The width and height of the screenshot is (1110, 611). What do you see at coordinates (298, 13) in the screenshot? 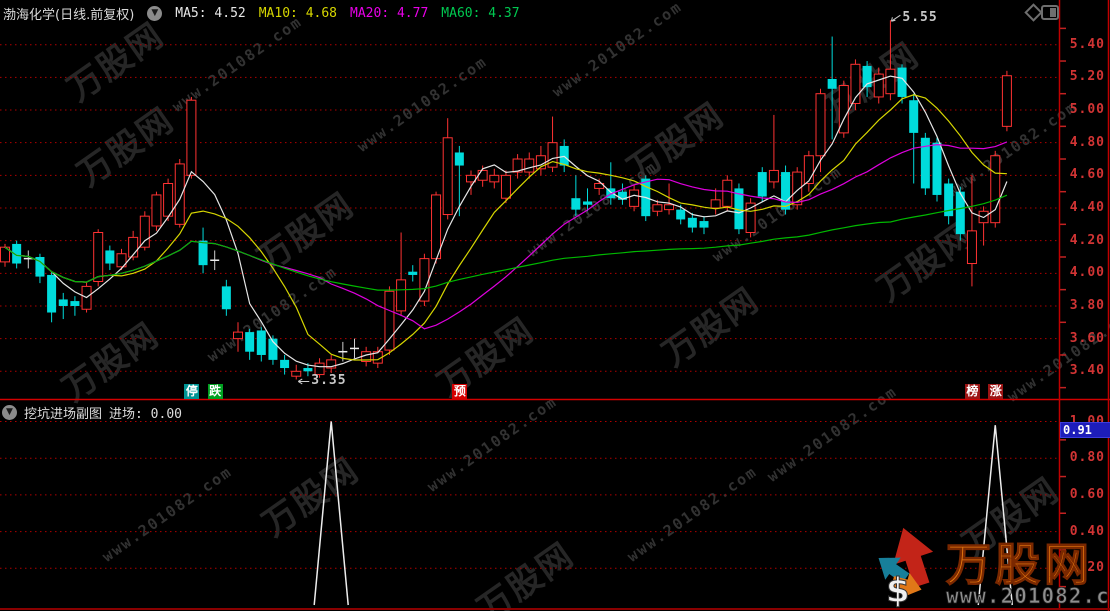
I see `ma10-legend: MA10: 4.68` at bounding box center [298, 13].